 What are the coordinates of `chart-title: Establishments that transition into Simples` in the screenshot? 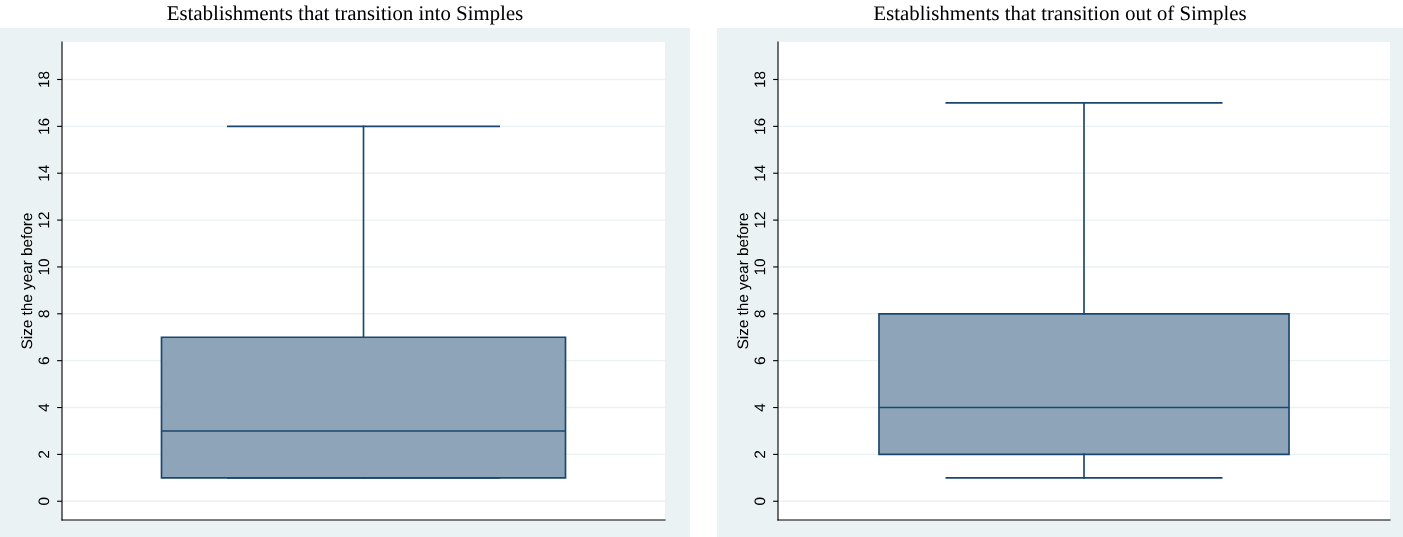 It's located at (345, 15).